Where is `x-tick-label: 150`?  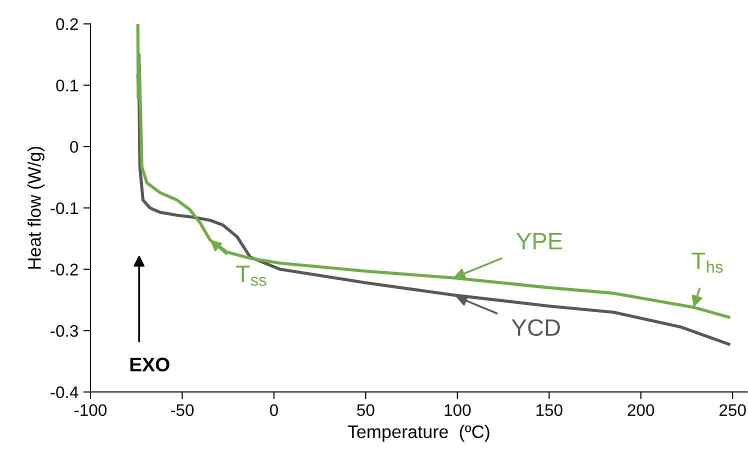
x-tick-label: 150 is located at coordinates (549, 410).